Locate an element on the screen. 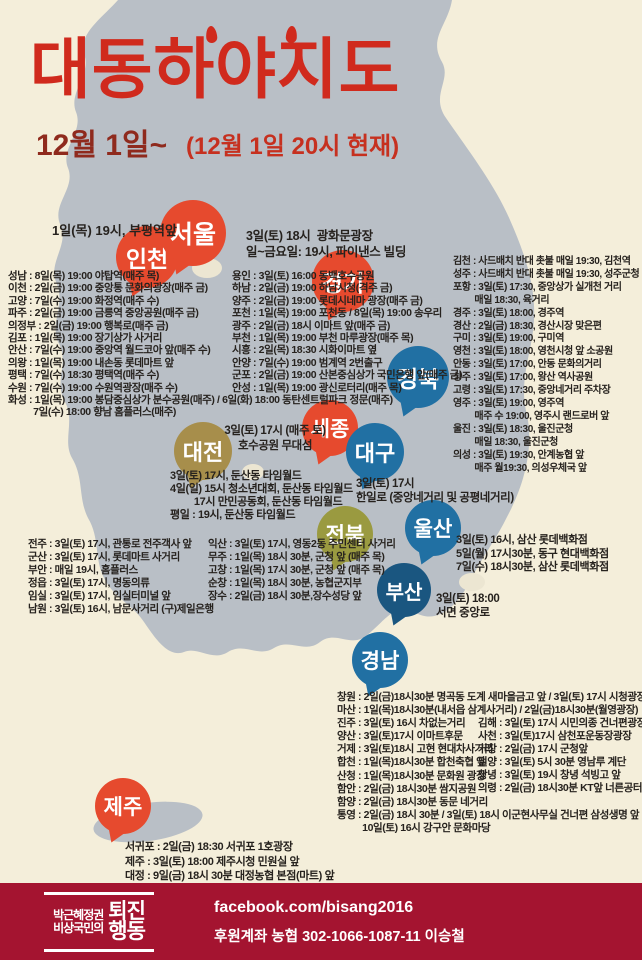  text-line: 영천 : 3일(토) 18:00, 영천시청 앞 소공원 is located at coordinates (533, 352).